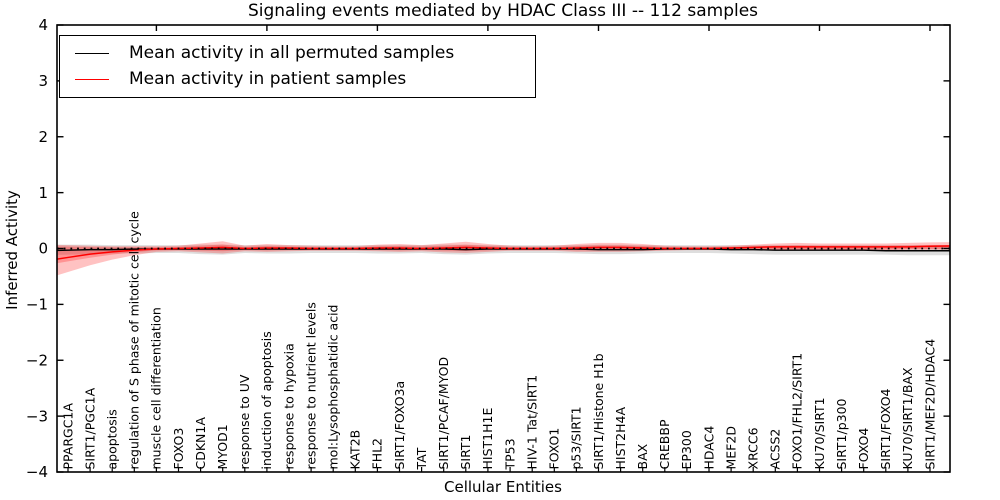  What do you see at coordinates (43, 25) in the screenshot?
I see `y-tick-label: 4` at bounding box center [43, 25].